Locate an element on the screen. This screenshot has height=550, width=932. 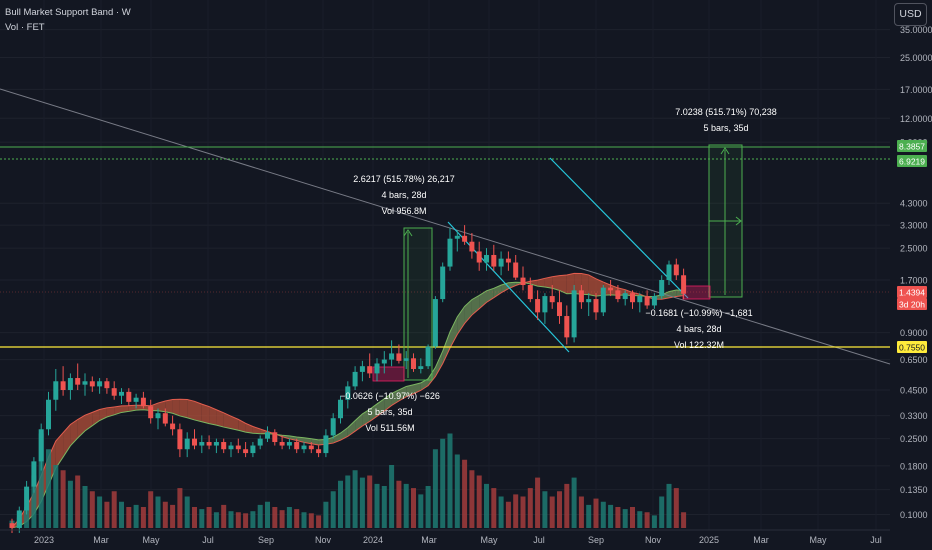
channel-line-lower is located at coordinates (508, 287).